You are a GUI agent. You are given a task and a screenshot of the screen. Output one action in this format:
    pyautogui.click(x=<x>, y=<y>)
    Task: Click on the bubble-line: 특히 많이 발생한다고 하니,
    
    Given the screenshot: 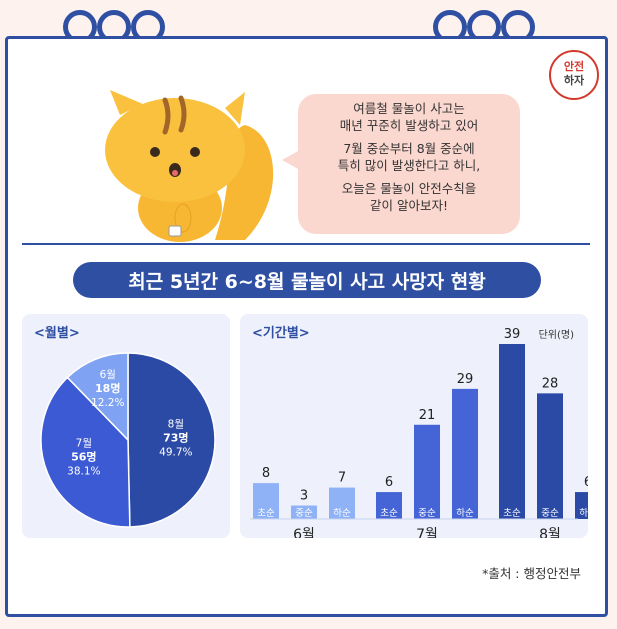 What is the action you would take?
    pyautogui.click(x=409, y=165)
    